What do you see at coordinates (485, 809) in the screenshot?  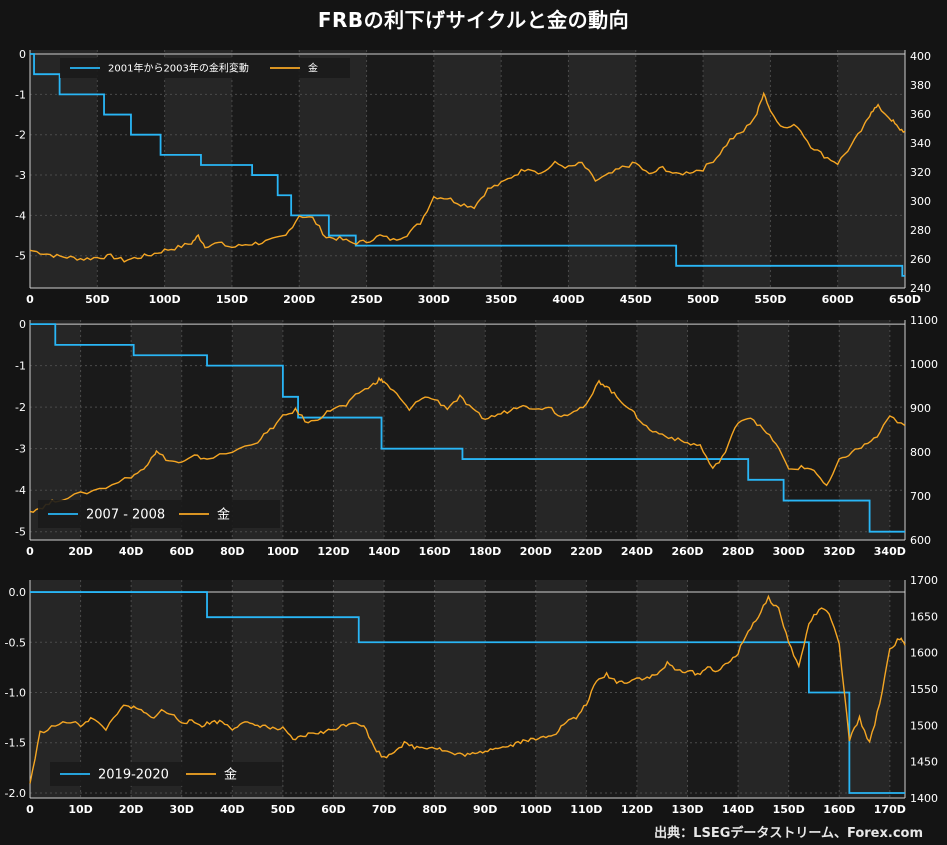 I see `x-tick-label: 90D` at bounding box center [485, 809].